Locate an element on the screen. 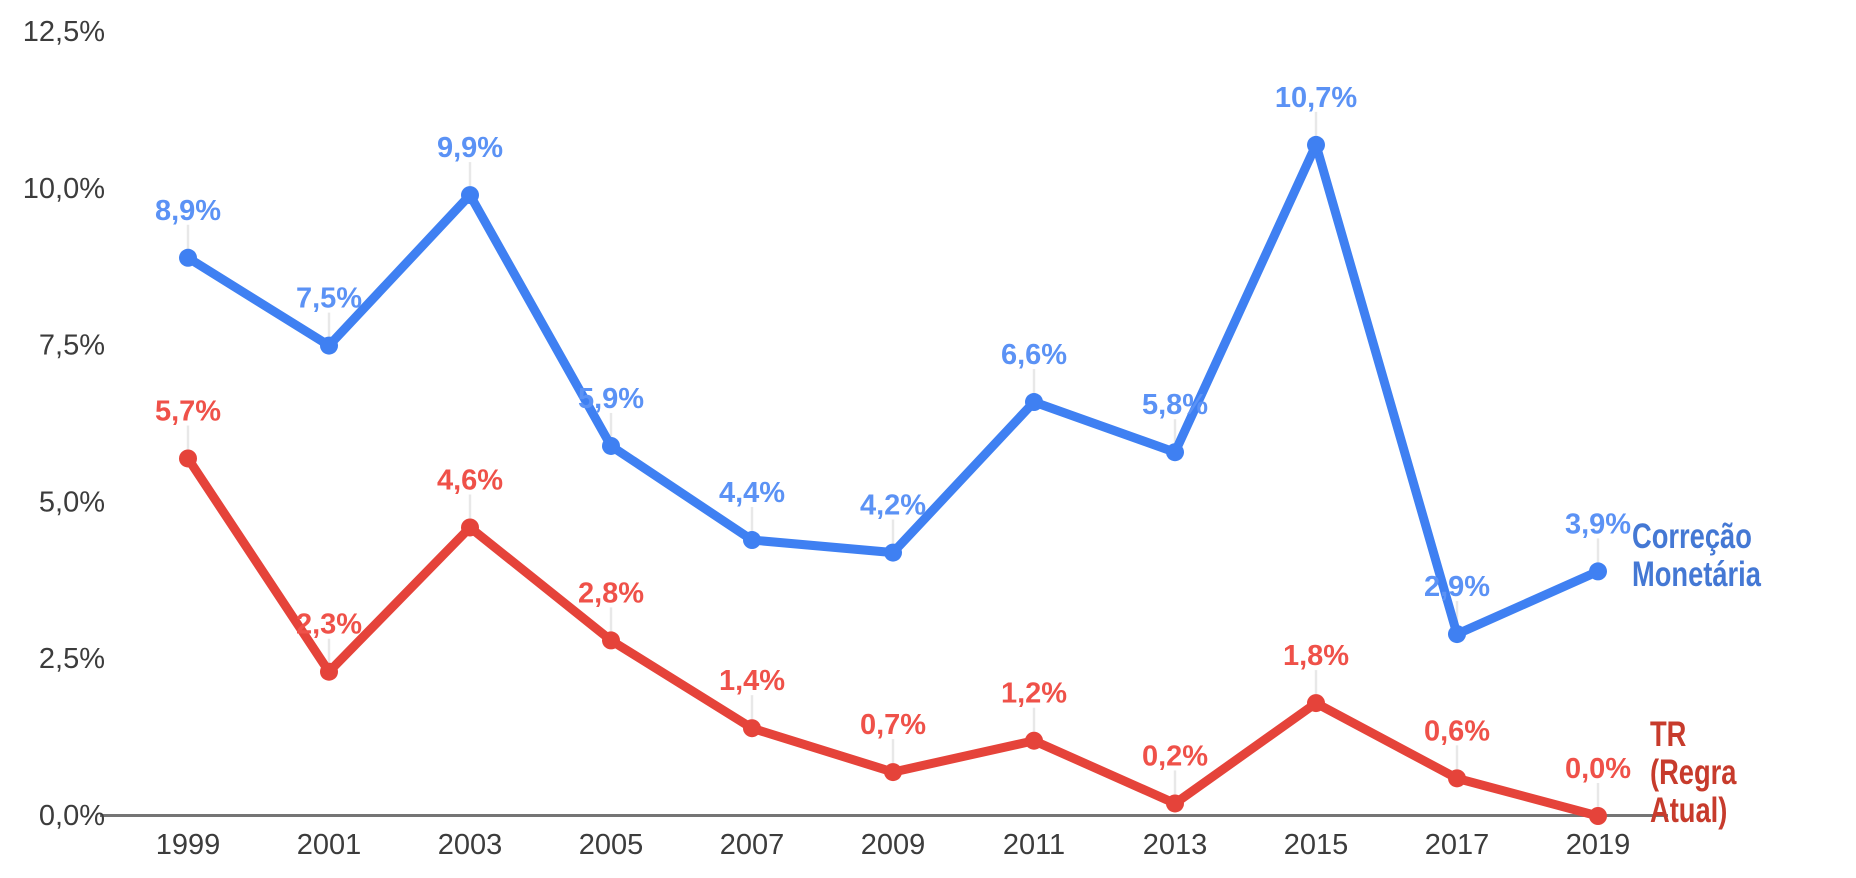 The height and width of the screenshot is (878, 1856). data-label: 6,6% is located at coordinates (1034, 355).